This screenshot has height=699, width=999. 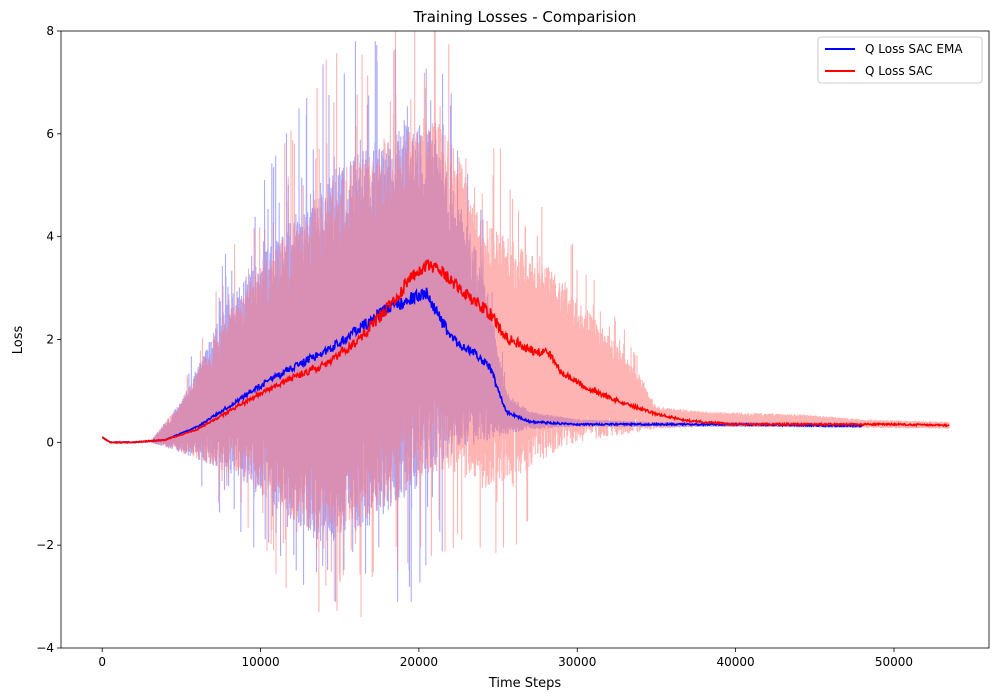 I want to click on y-tick-label: 8, so click(x=50, y=31).